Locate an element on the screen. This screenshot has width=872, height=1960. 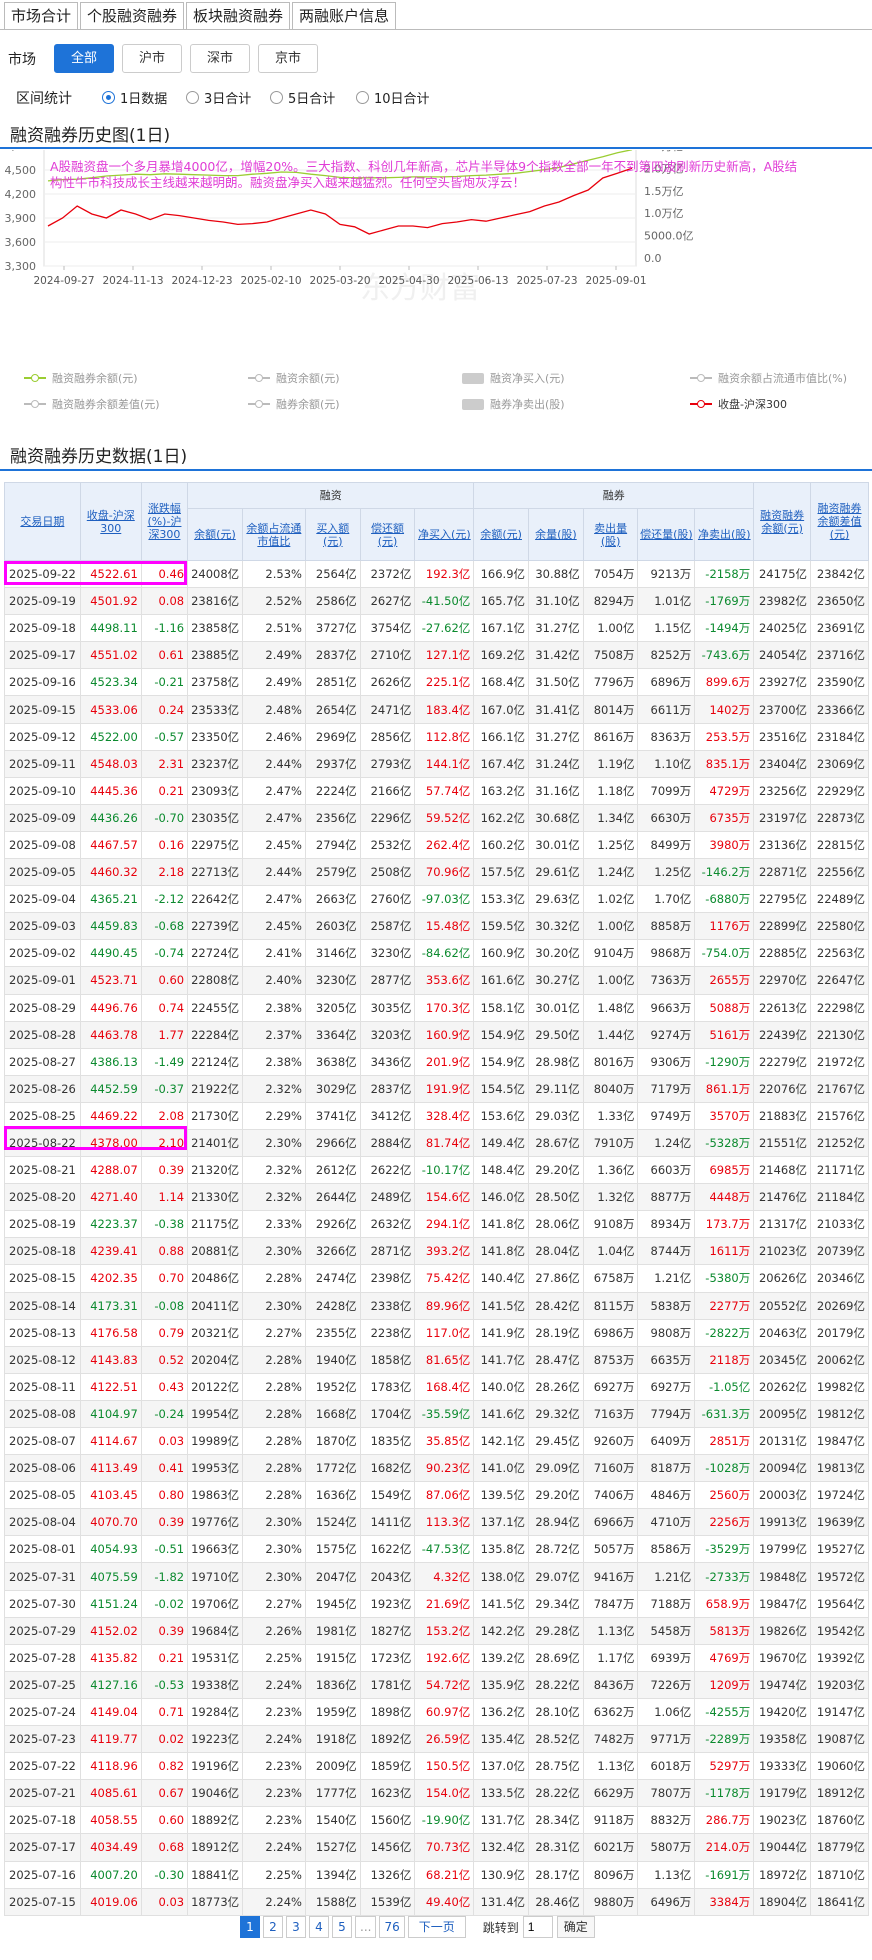
page-1: 1 is located at coordinates (250, 1927).